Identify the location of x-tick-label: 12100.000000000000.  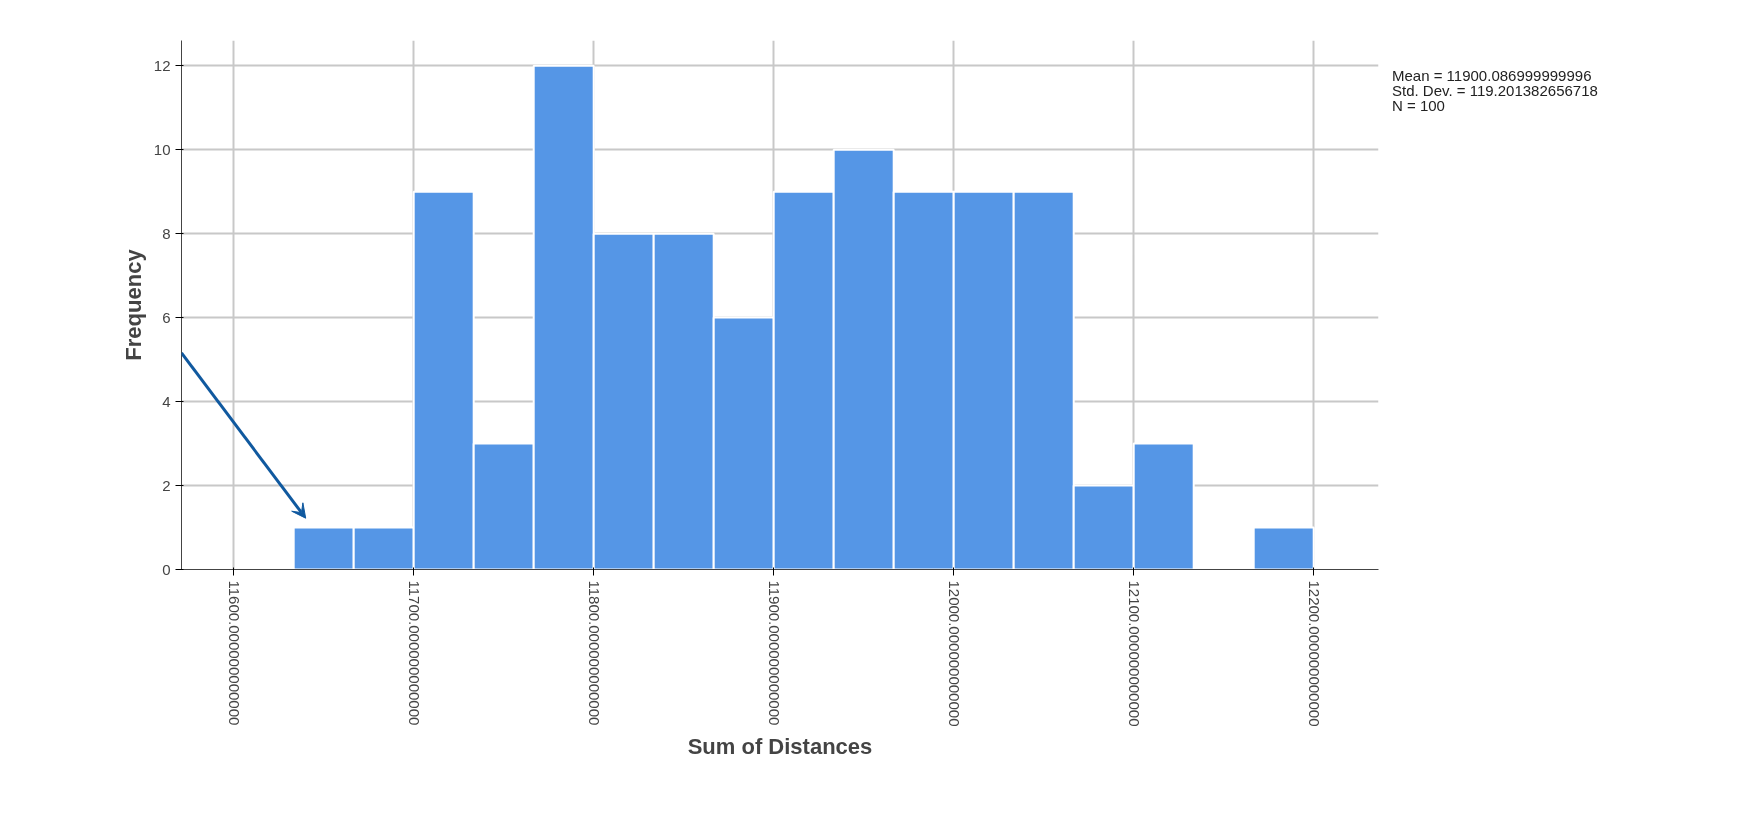
(1134, 653).